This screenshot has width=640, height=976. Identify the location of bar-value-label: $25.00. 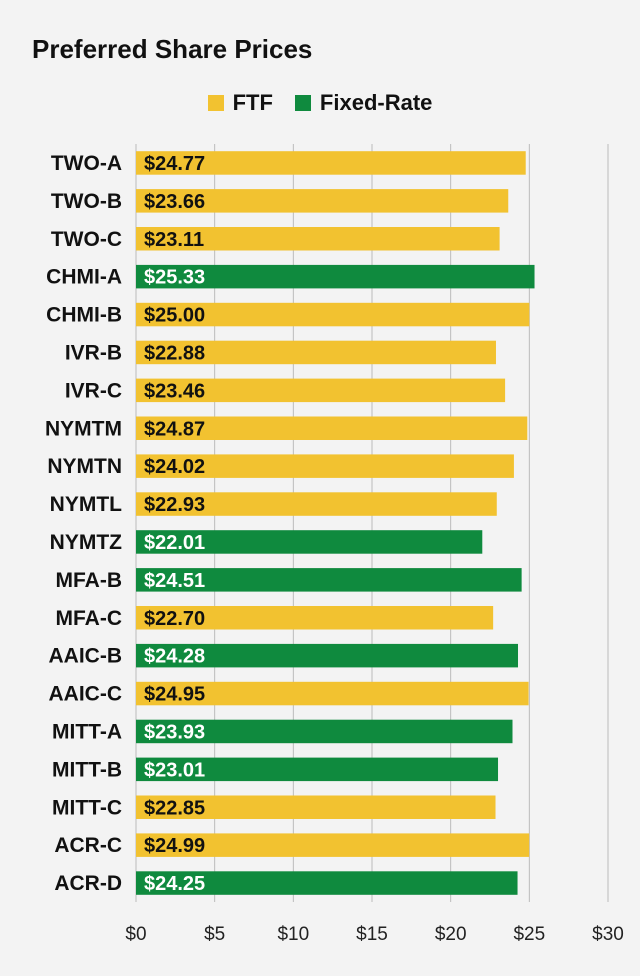
(174, 316).